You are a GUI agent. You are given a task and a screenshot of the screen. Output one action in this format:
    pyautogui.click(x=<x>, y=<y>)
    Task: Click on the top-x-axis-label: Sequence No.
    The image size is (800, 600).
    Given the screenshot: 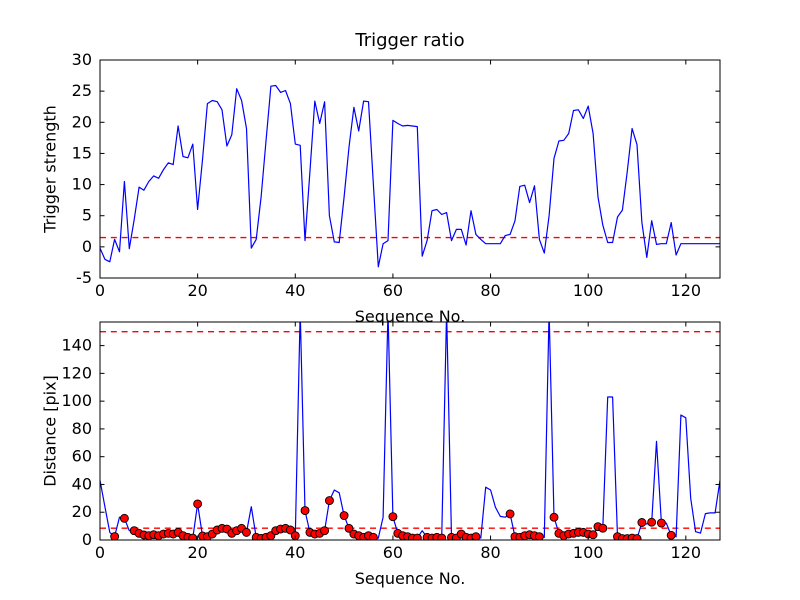 What is the action you would take?
    pyautogui.click(x=410, y=316)
    